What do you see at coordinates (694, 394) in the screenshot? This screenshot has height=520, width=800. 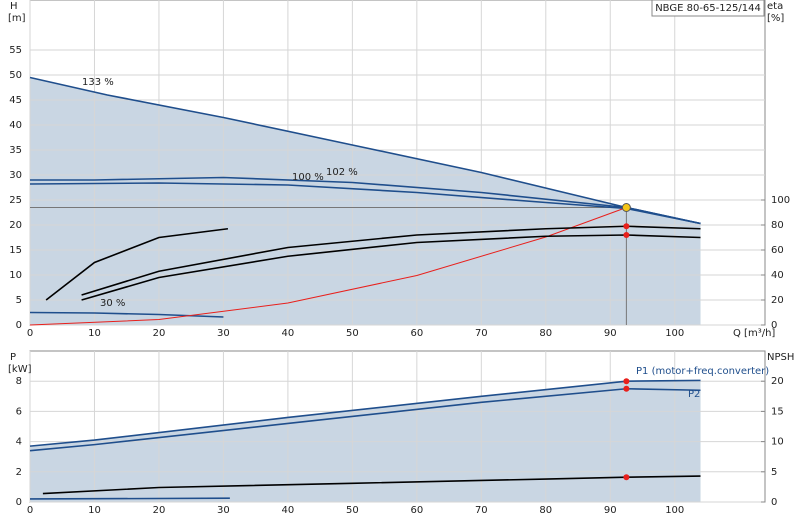 I see `curve-label: P2` at bounding box center [694, 394].